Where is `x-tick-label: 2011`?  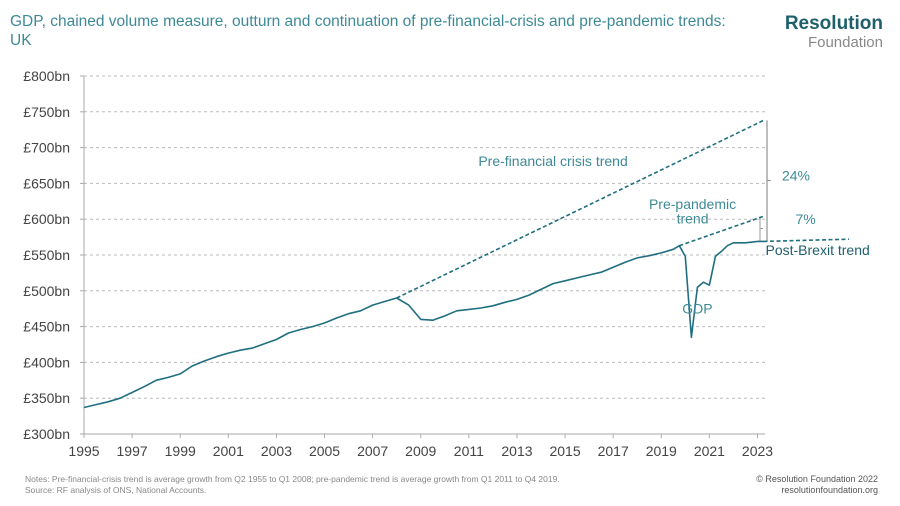
x-tick-label: 2011 is located at coordinates (469, 451).